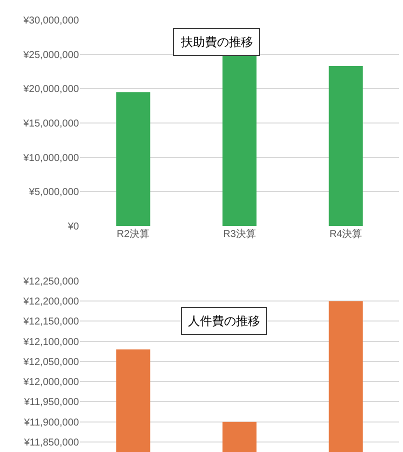 This screenshot has height=452, width=403. I want to click on y-tick-label: ¥0, so click(73, 227).